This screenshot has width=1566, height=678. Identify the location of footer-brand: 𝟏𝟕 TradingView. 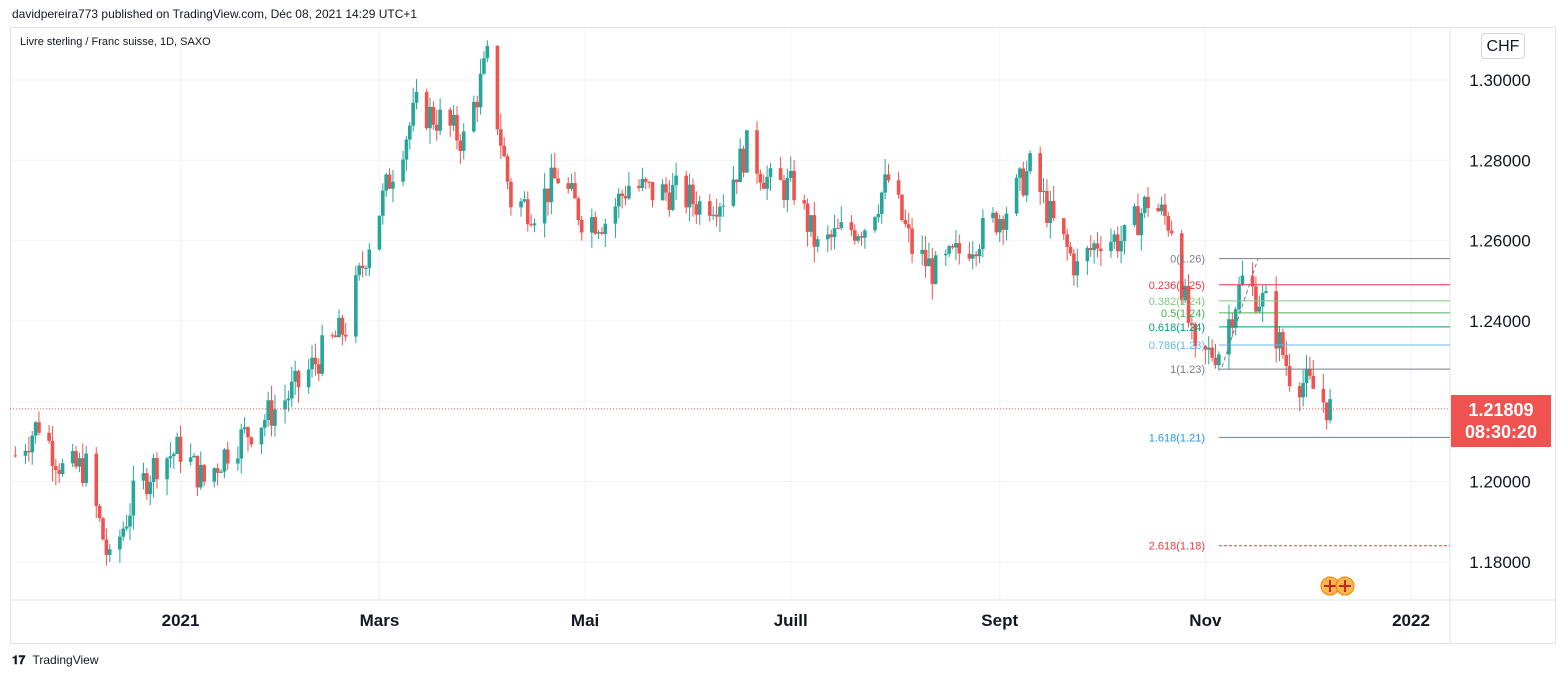
(55, 660).